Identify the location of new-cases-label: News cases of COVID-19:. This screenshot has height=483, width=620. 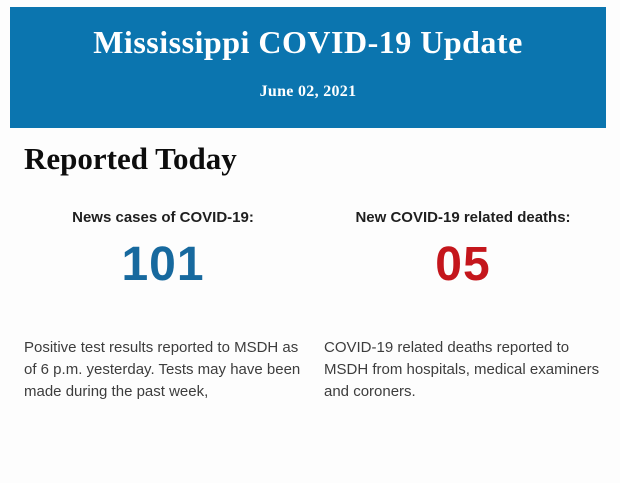
(163, 217).